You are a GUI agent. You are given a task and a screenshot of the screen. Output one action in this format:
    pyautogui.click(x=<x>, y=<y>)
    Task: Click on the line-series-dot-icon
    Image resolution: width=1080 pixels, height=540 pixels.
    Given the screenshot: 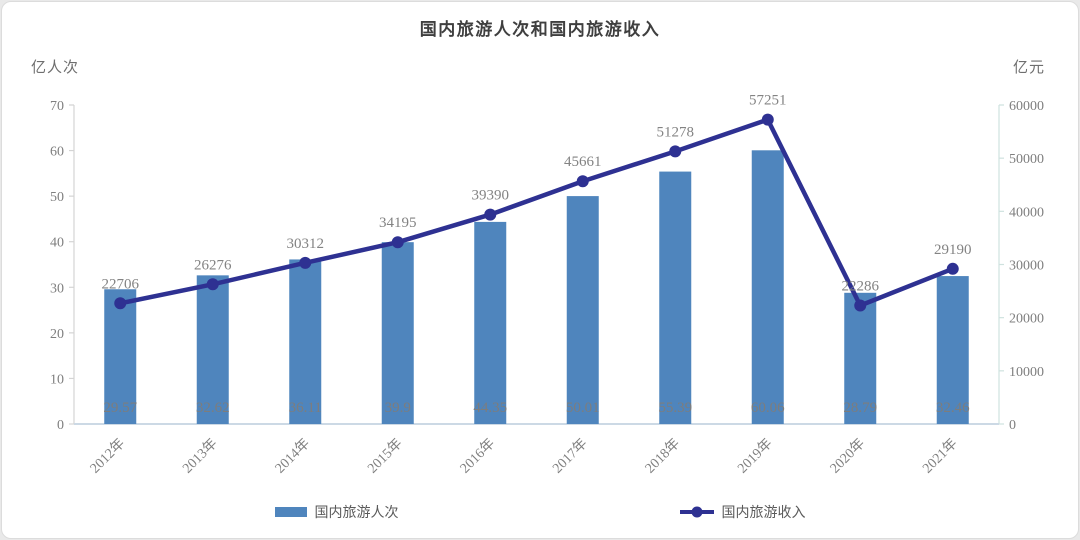 What is the action you would take?
    pyautogui.click(x=696, y=512)
    